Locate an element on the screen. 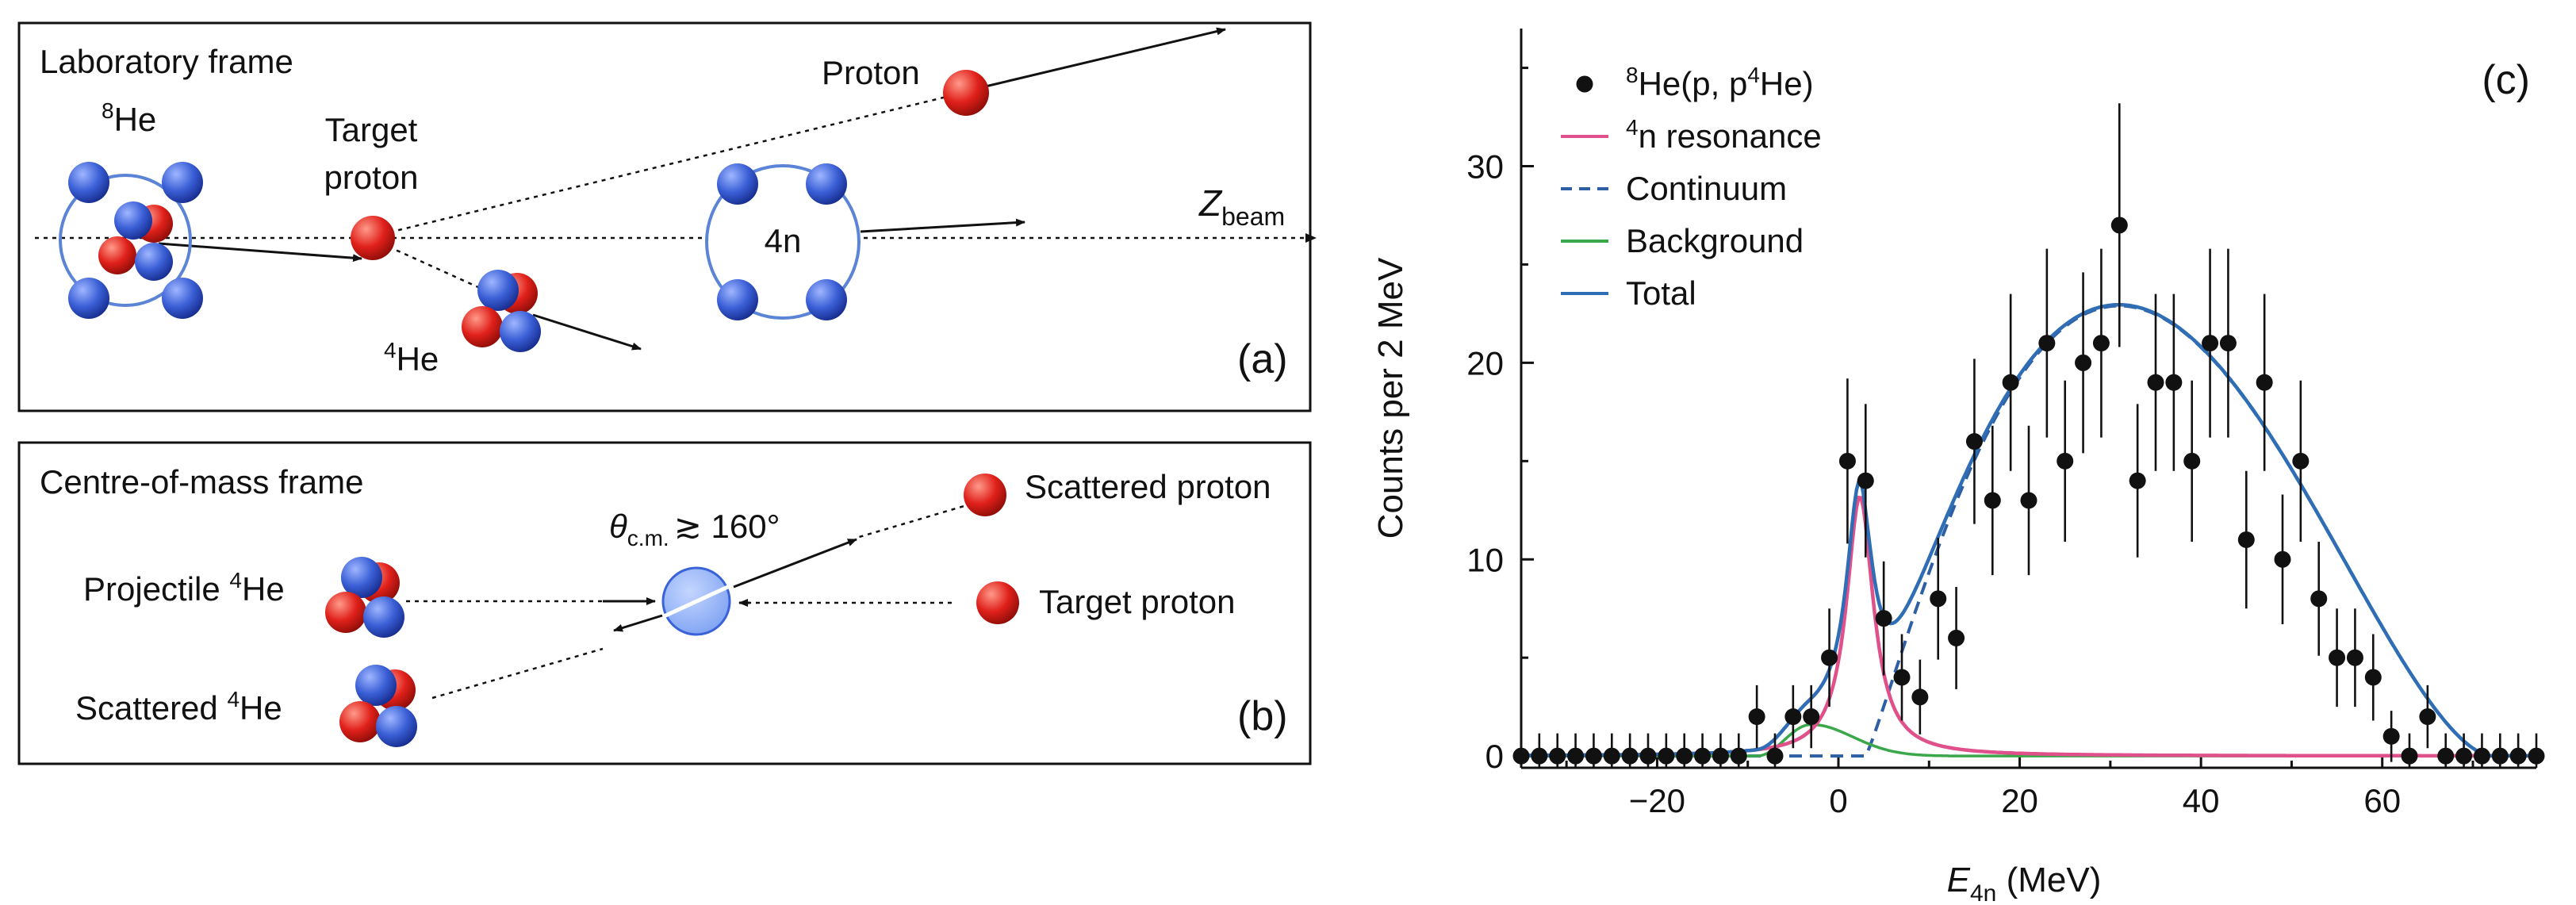 This screenshot has height=905, width=2576. x-tick-label: −20 is located at coordinates (1657, 800).